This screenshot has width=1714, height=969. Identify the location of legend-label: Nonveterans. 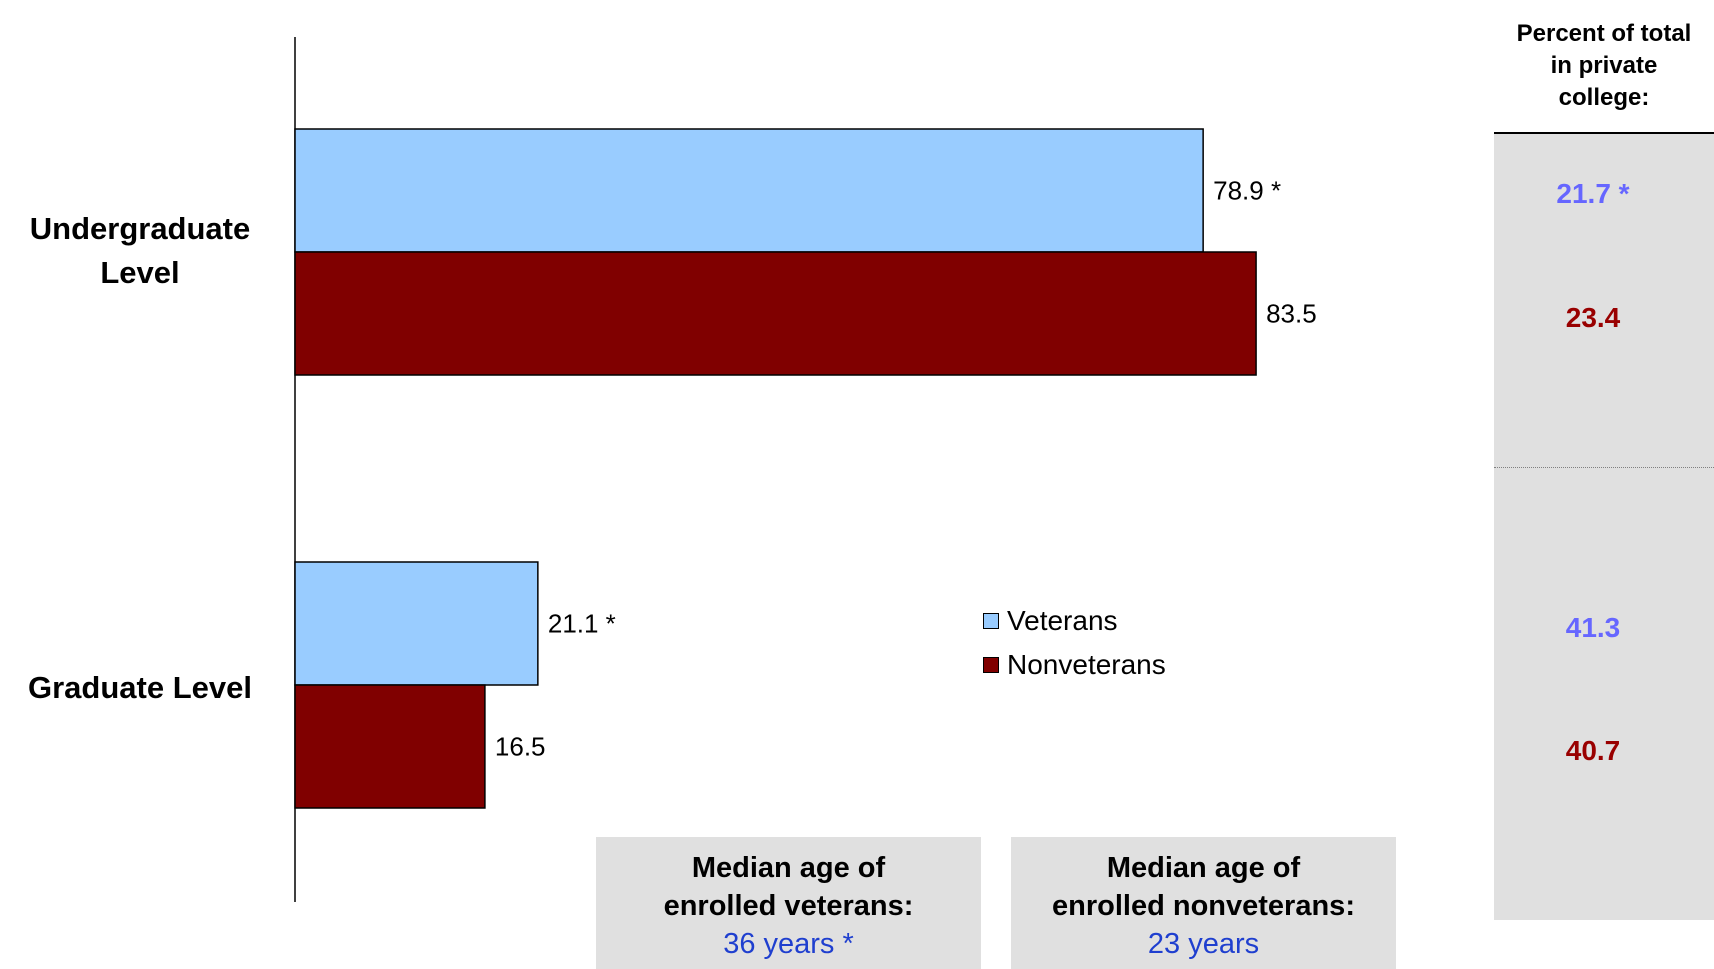
(1086, 664).